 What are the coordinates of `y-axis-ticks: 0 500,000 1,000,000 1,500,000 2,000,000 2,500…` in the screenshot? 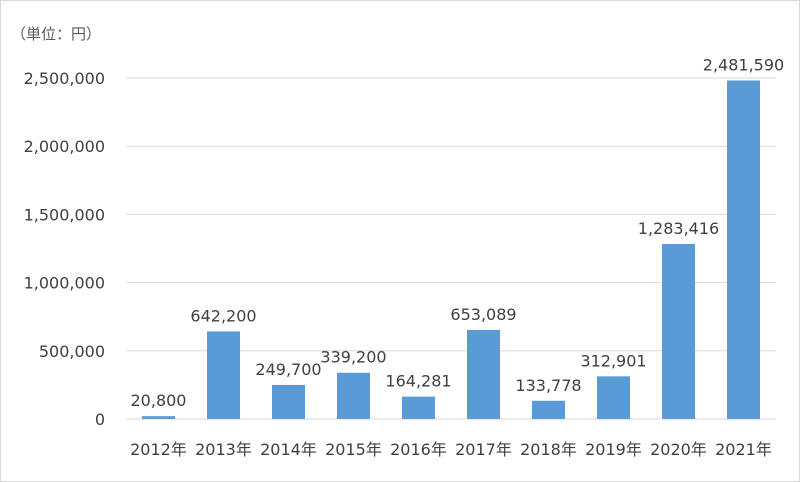 It's located at (64, 249).